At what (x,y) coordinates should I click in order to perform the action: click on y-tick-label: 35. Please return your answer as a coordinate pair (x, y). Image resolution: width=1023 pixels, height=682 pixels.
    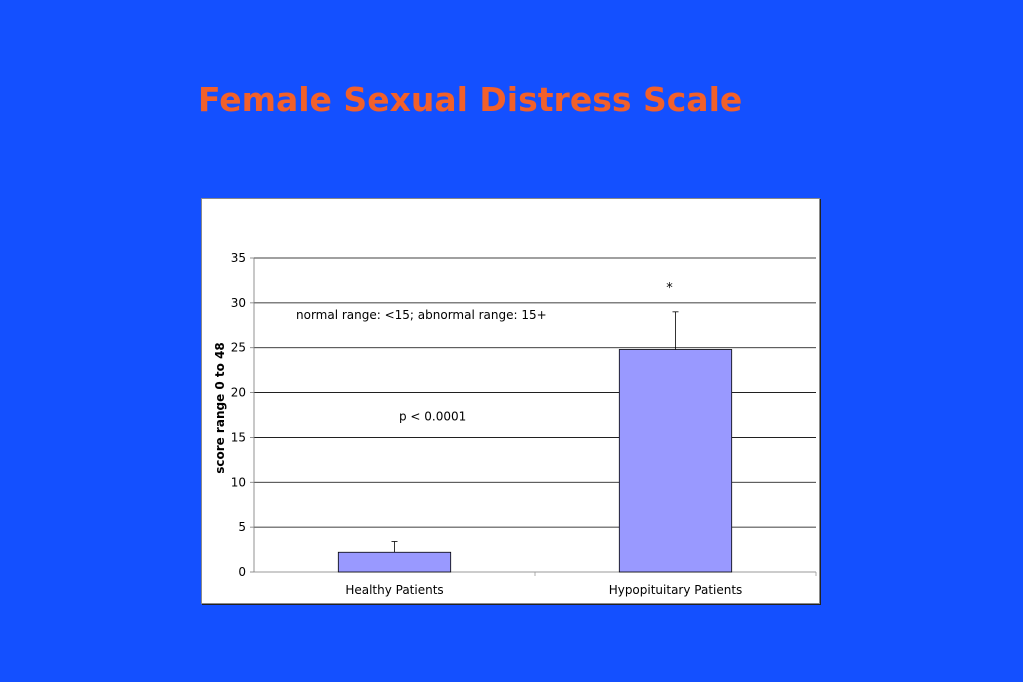
    Looking at the image, I should click on (238, 258).